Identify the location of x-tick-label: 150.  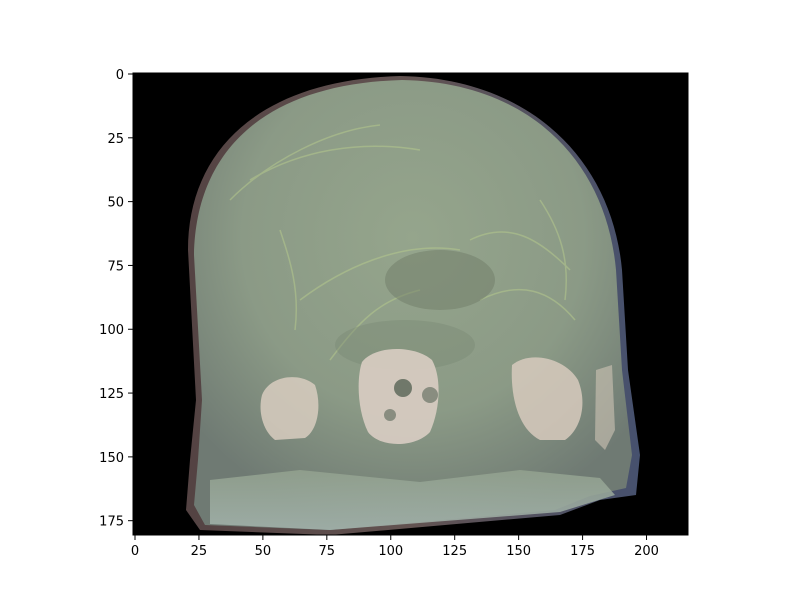
(518, 551).